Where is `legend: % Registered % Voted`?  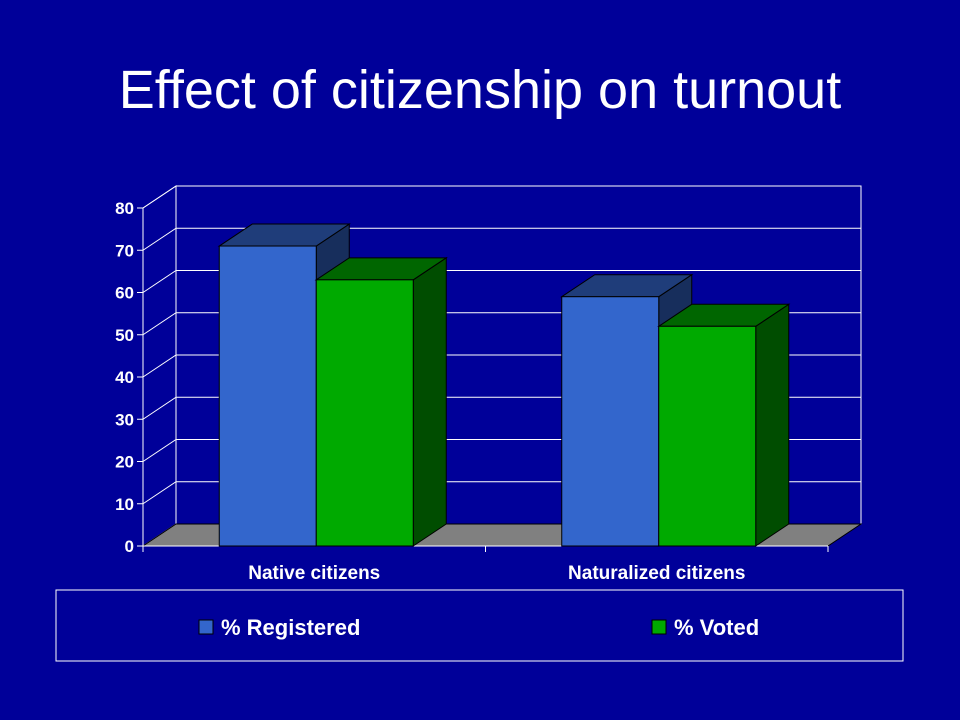
legend: % Registered % Voted is located at coordinates (479, 625).